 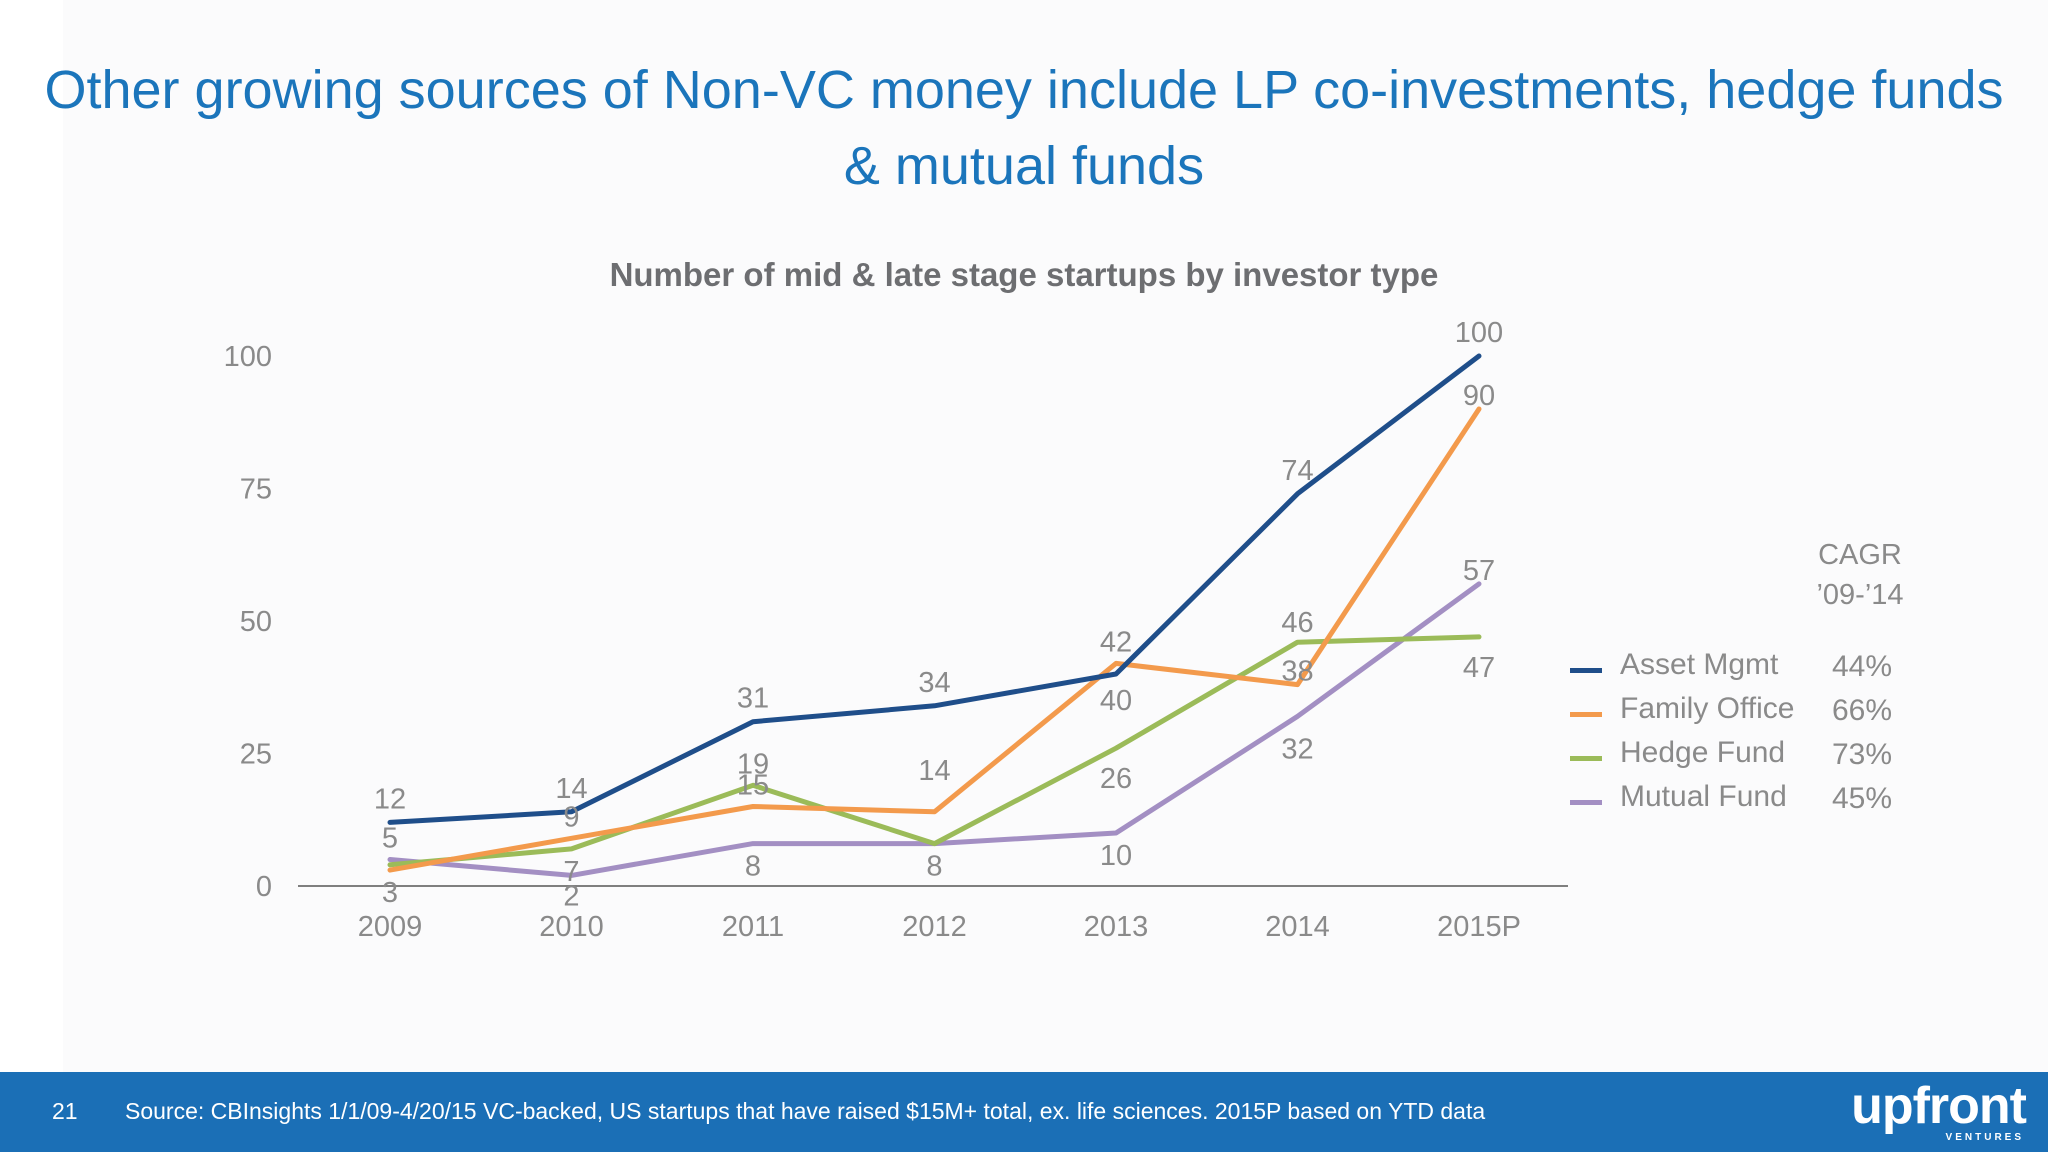 I want to click on legend-item-asset-mgmt: Asset Mgmt 44%, so click(x=1735, y=670).